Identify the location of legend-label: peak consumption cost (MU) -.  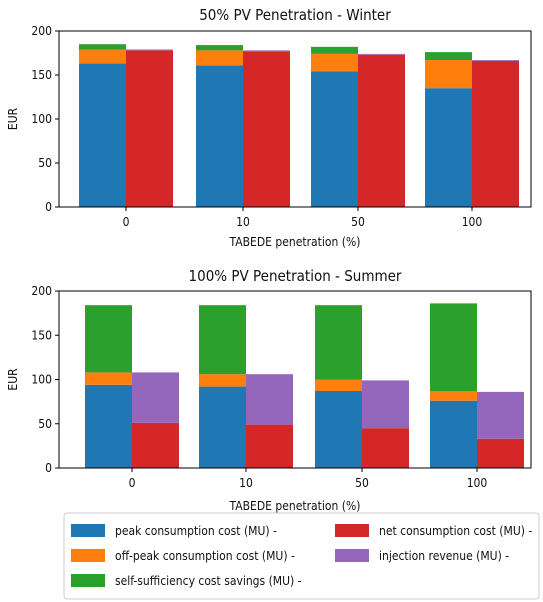
(196, 531).